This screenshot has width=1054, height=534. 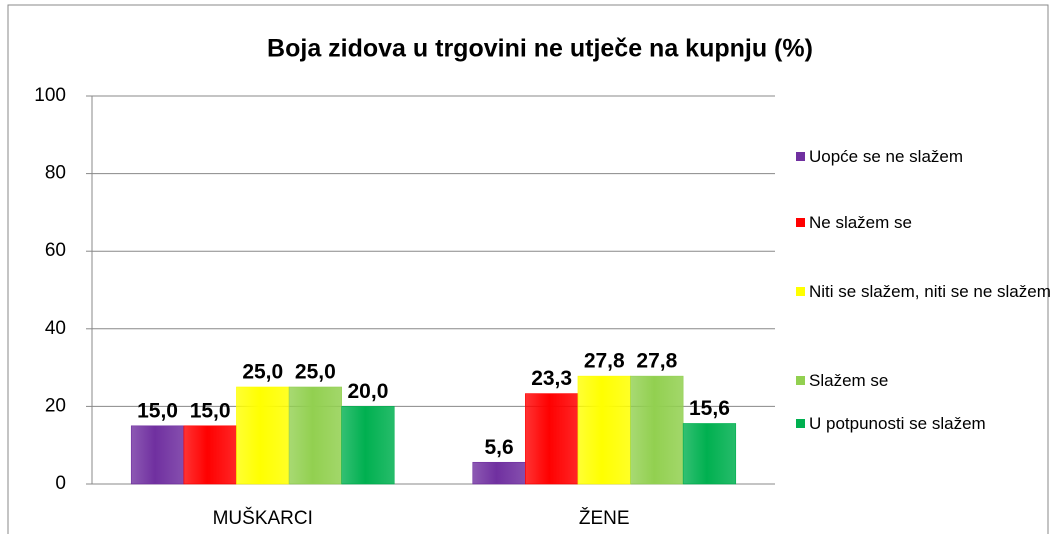 I want to click on legend-item: U potpunosti se slažem, so click(x=925, y=424).